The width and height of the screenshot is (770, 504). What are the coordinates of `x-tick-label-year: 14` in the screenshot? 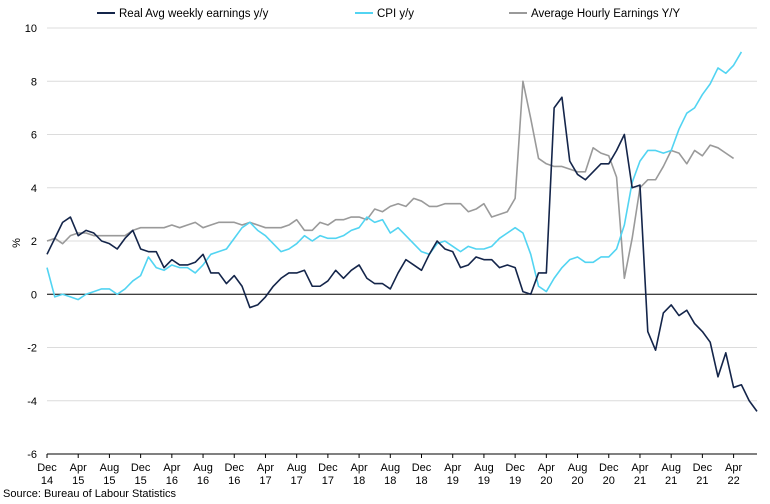 It's located at (47, 481).